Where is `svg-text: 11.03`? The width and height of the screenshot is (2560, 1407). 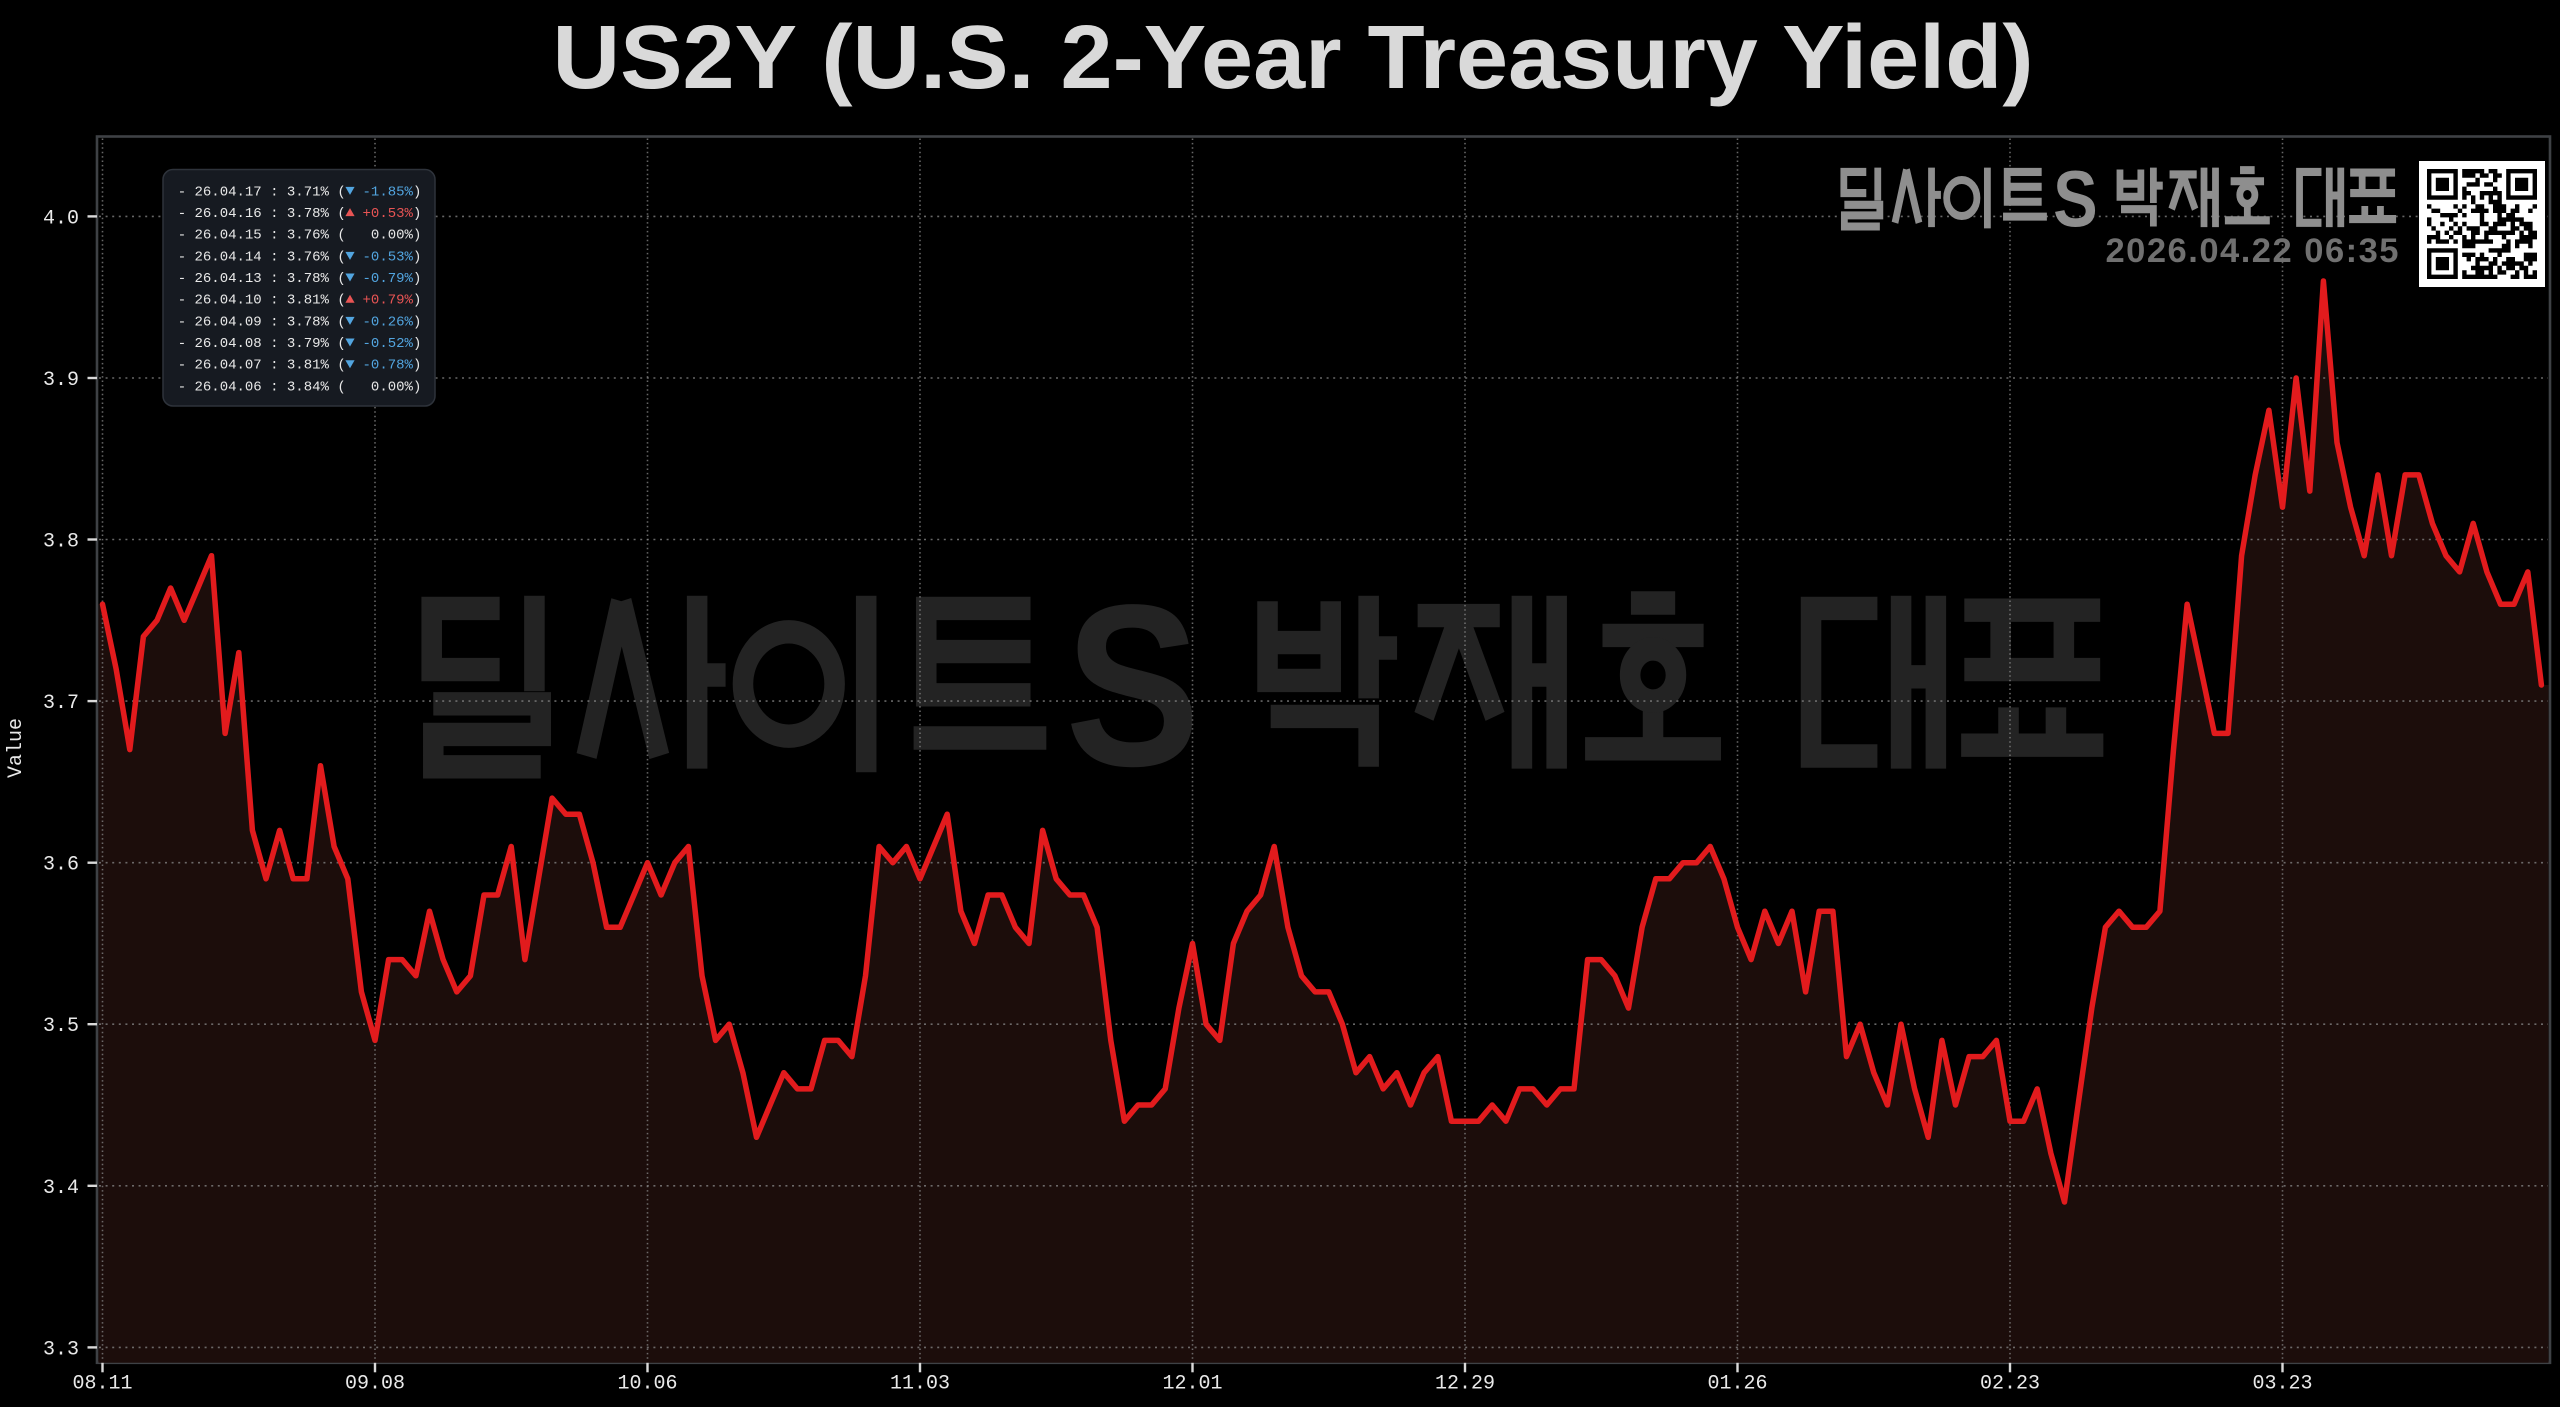 svg-text: 11.03 is located at coordinates (920, 1384).